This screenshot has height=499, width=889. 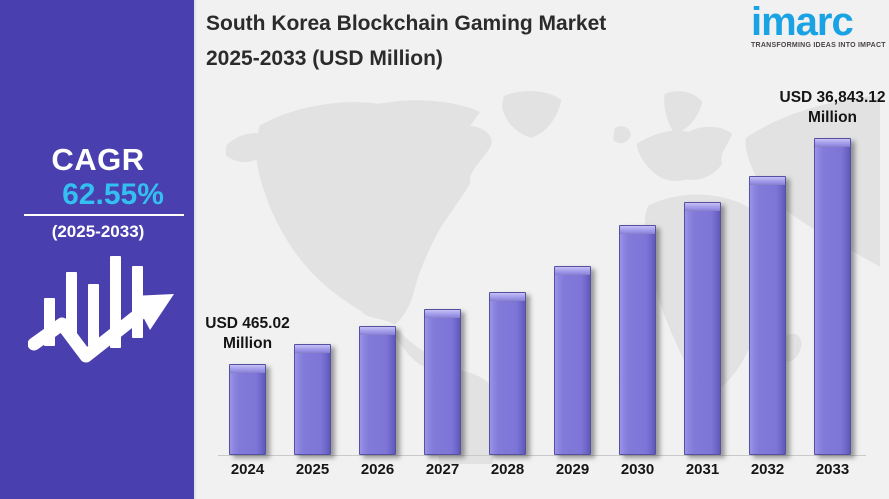 I want to click on imarc-logo: imarc TRANSFORMING IDEAS INTO IMPACT, so click(x=818, y=24).